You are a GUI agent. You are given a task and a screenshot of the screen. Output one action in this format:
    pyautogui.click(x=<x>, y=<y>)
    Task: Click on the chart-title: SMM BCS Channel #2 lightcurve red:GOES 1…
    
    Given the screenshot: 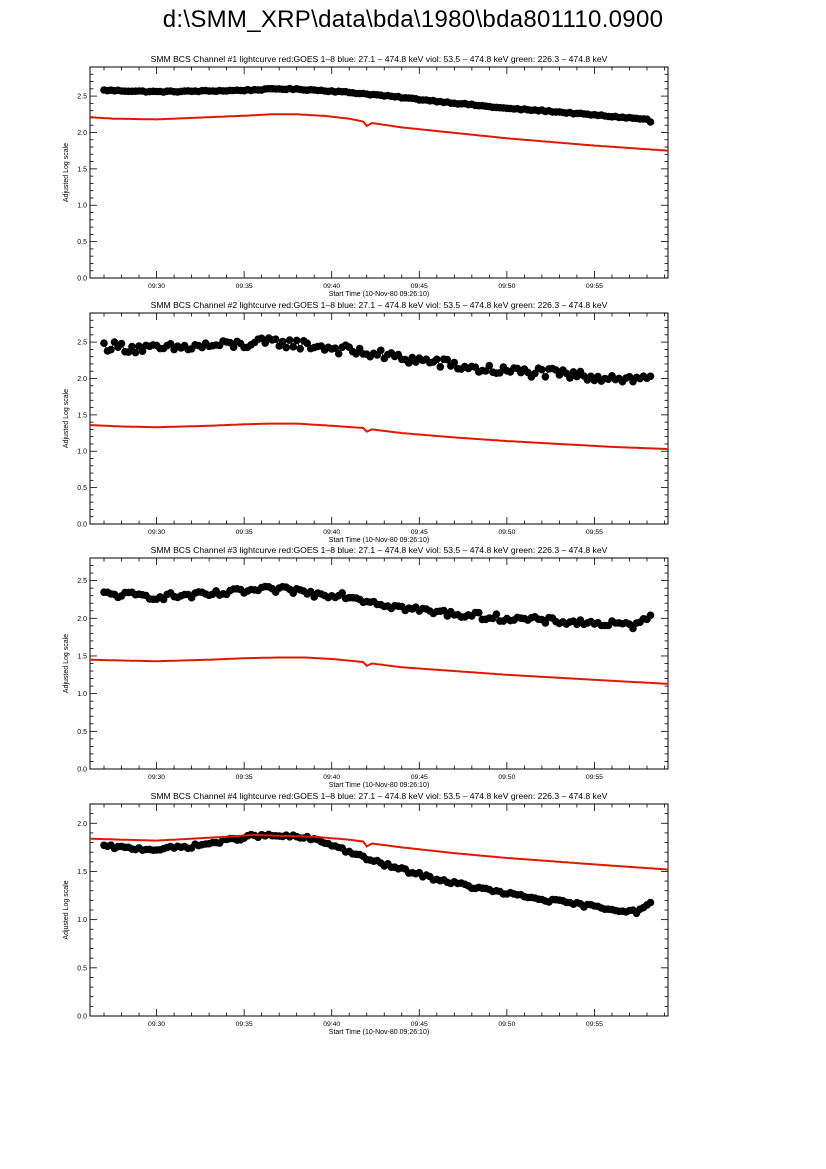 What is the action you would take?
    pyautogui.click(x=379, y=305)
    